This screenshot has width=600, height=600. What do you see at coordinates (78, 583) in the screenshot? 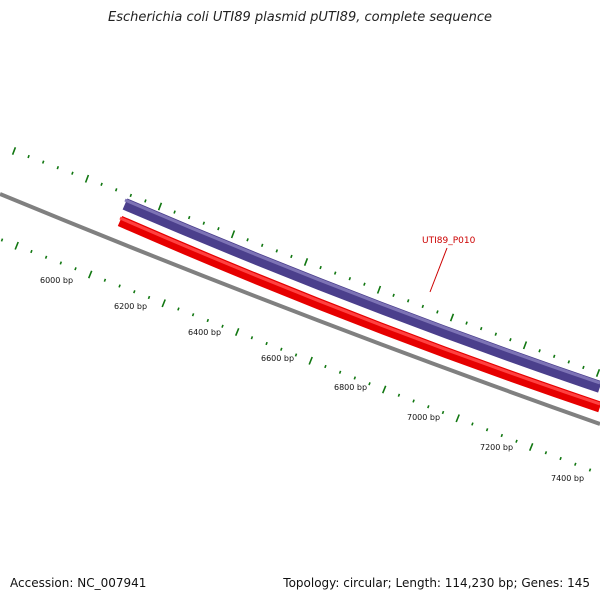
I see `accession-text: Accession: NC_007941` at bounding box center [78, 583].